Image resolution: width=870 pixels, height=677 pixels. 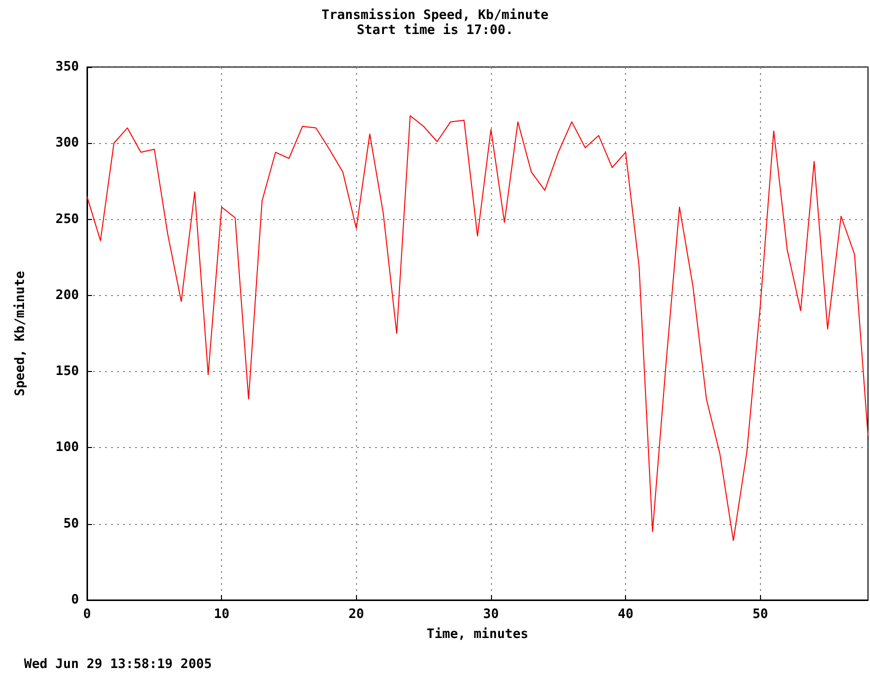 What do you see at coordinates (760, 614) in the screenshot?
I see `x-tick-label: 50` at bounding box center [760, 614].